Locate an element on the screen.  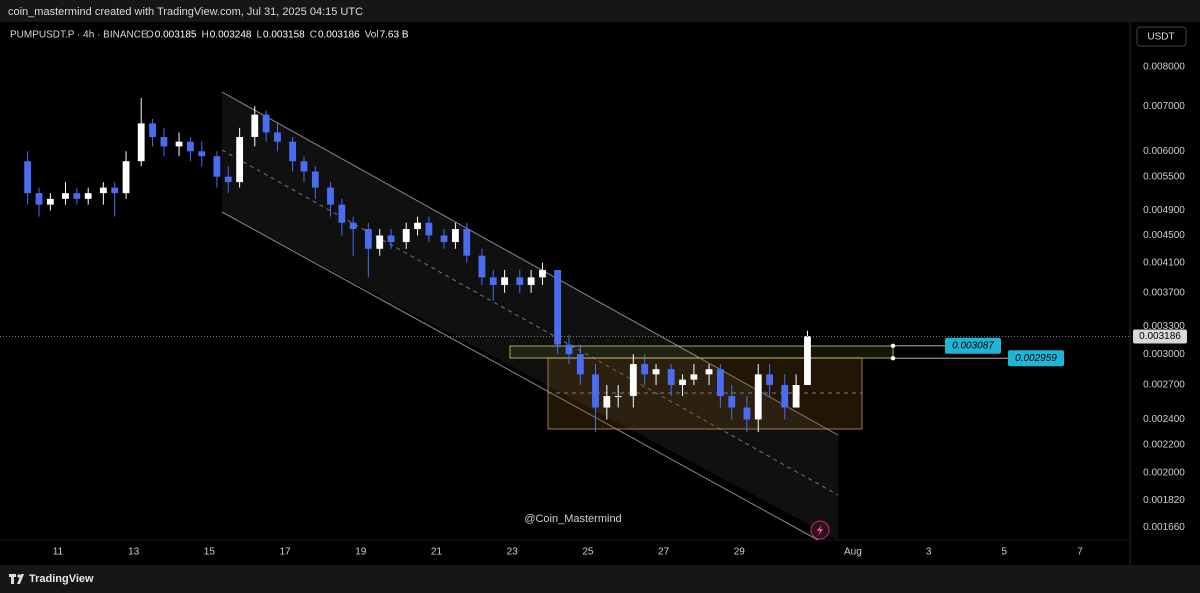
legend-key: Vol is located at coordinates (372, 35).